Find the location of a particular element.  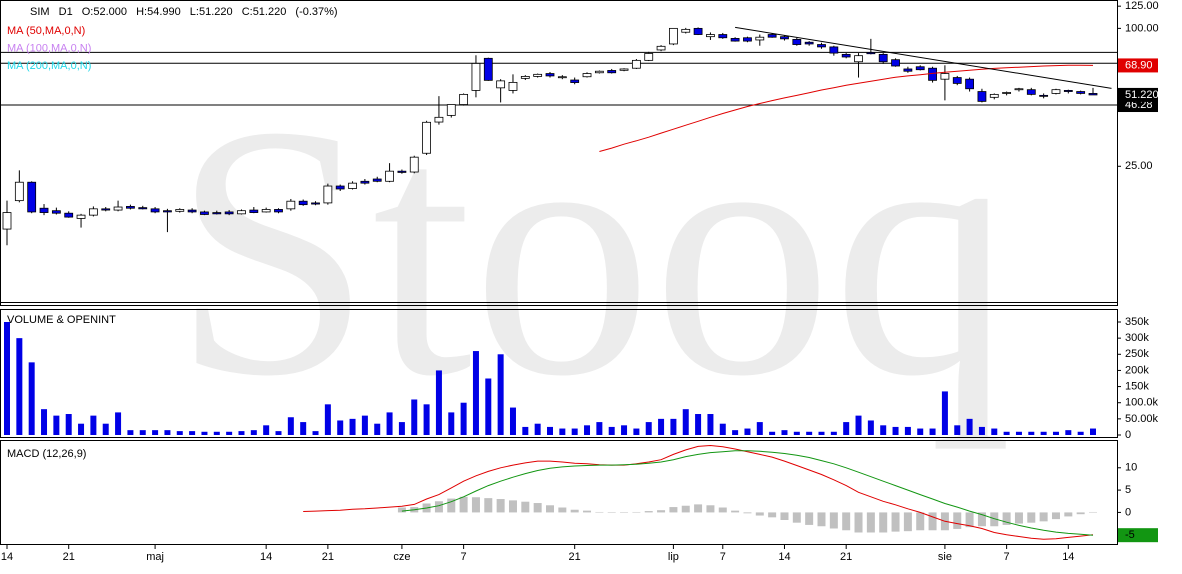

y-tick-label: 350k is located at coordinates (1137, 322).